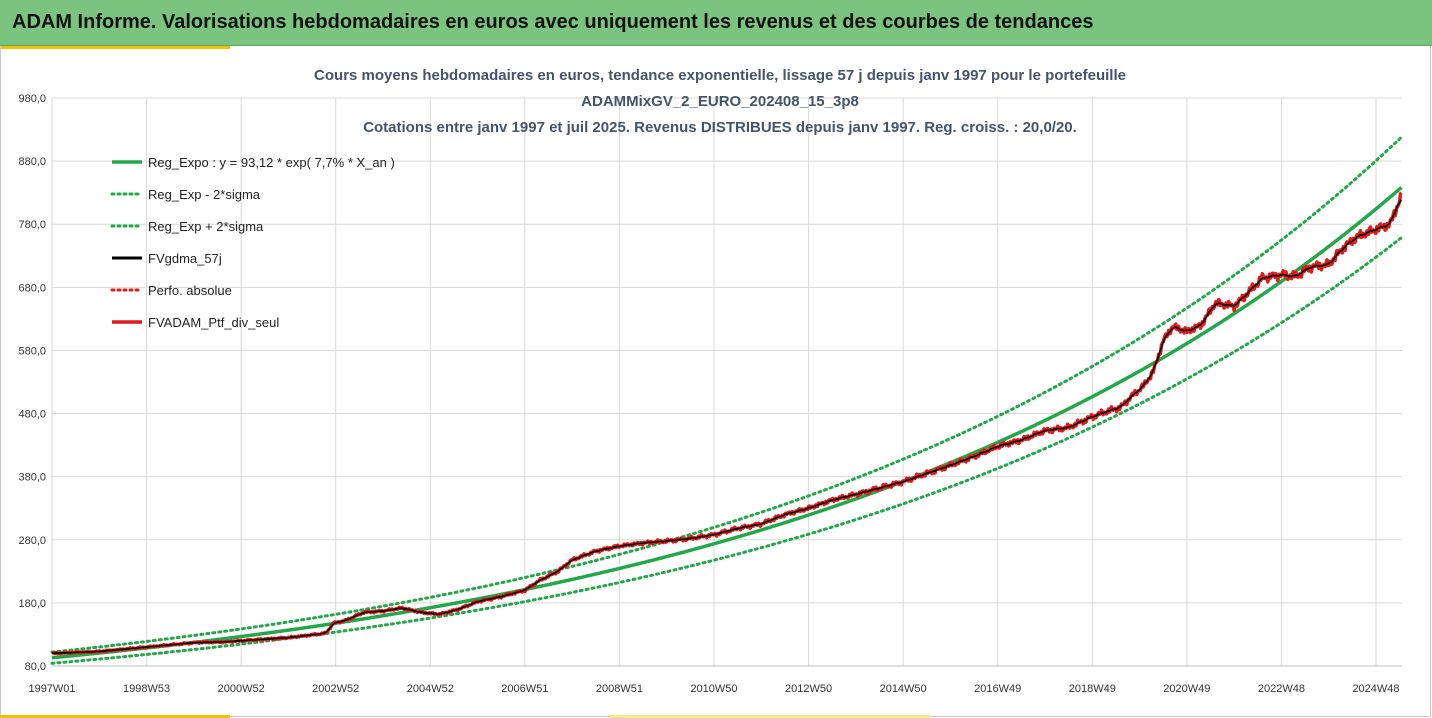 Image resolution: width=1432 pixels, height=718 pixels. Describe the element at coordinates (903, 689) in the screenshot. I see `x-tick-label: 2014W50` at that location.